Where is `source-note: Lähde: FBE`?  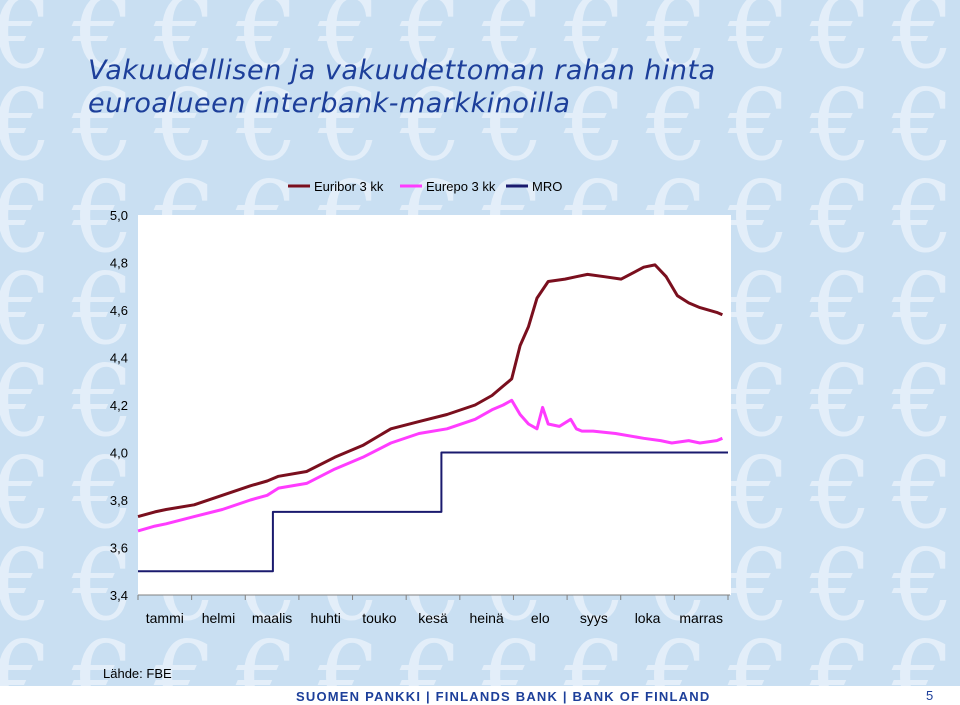
source-note: Lähde: FBE is located at coordinates (137, 673).